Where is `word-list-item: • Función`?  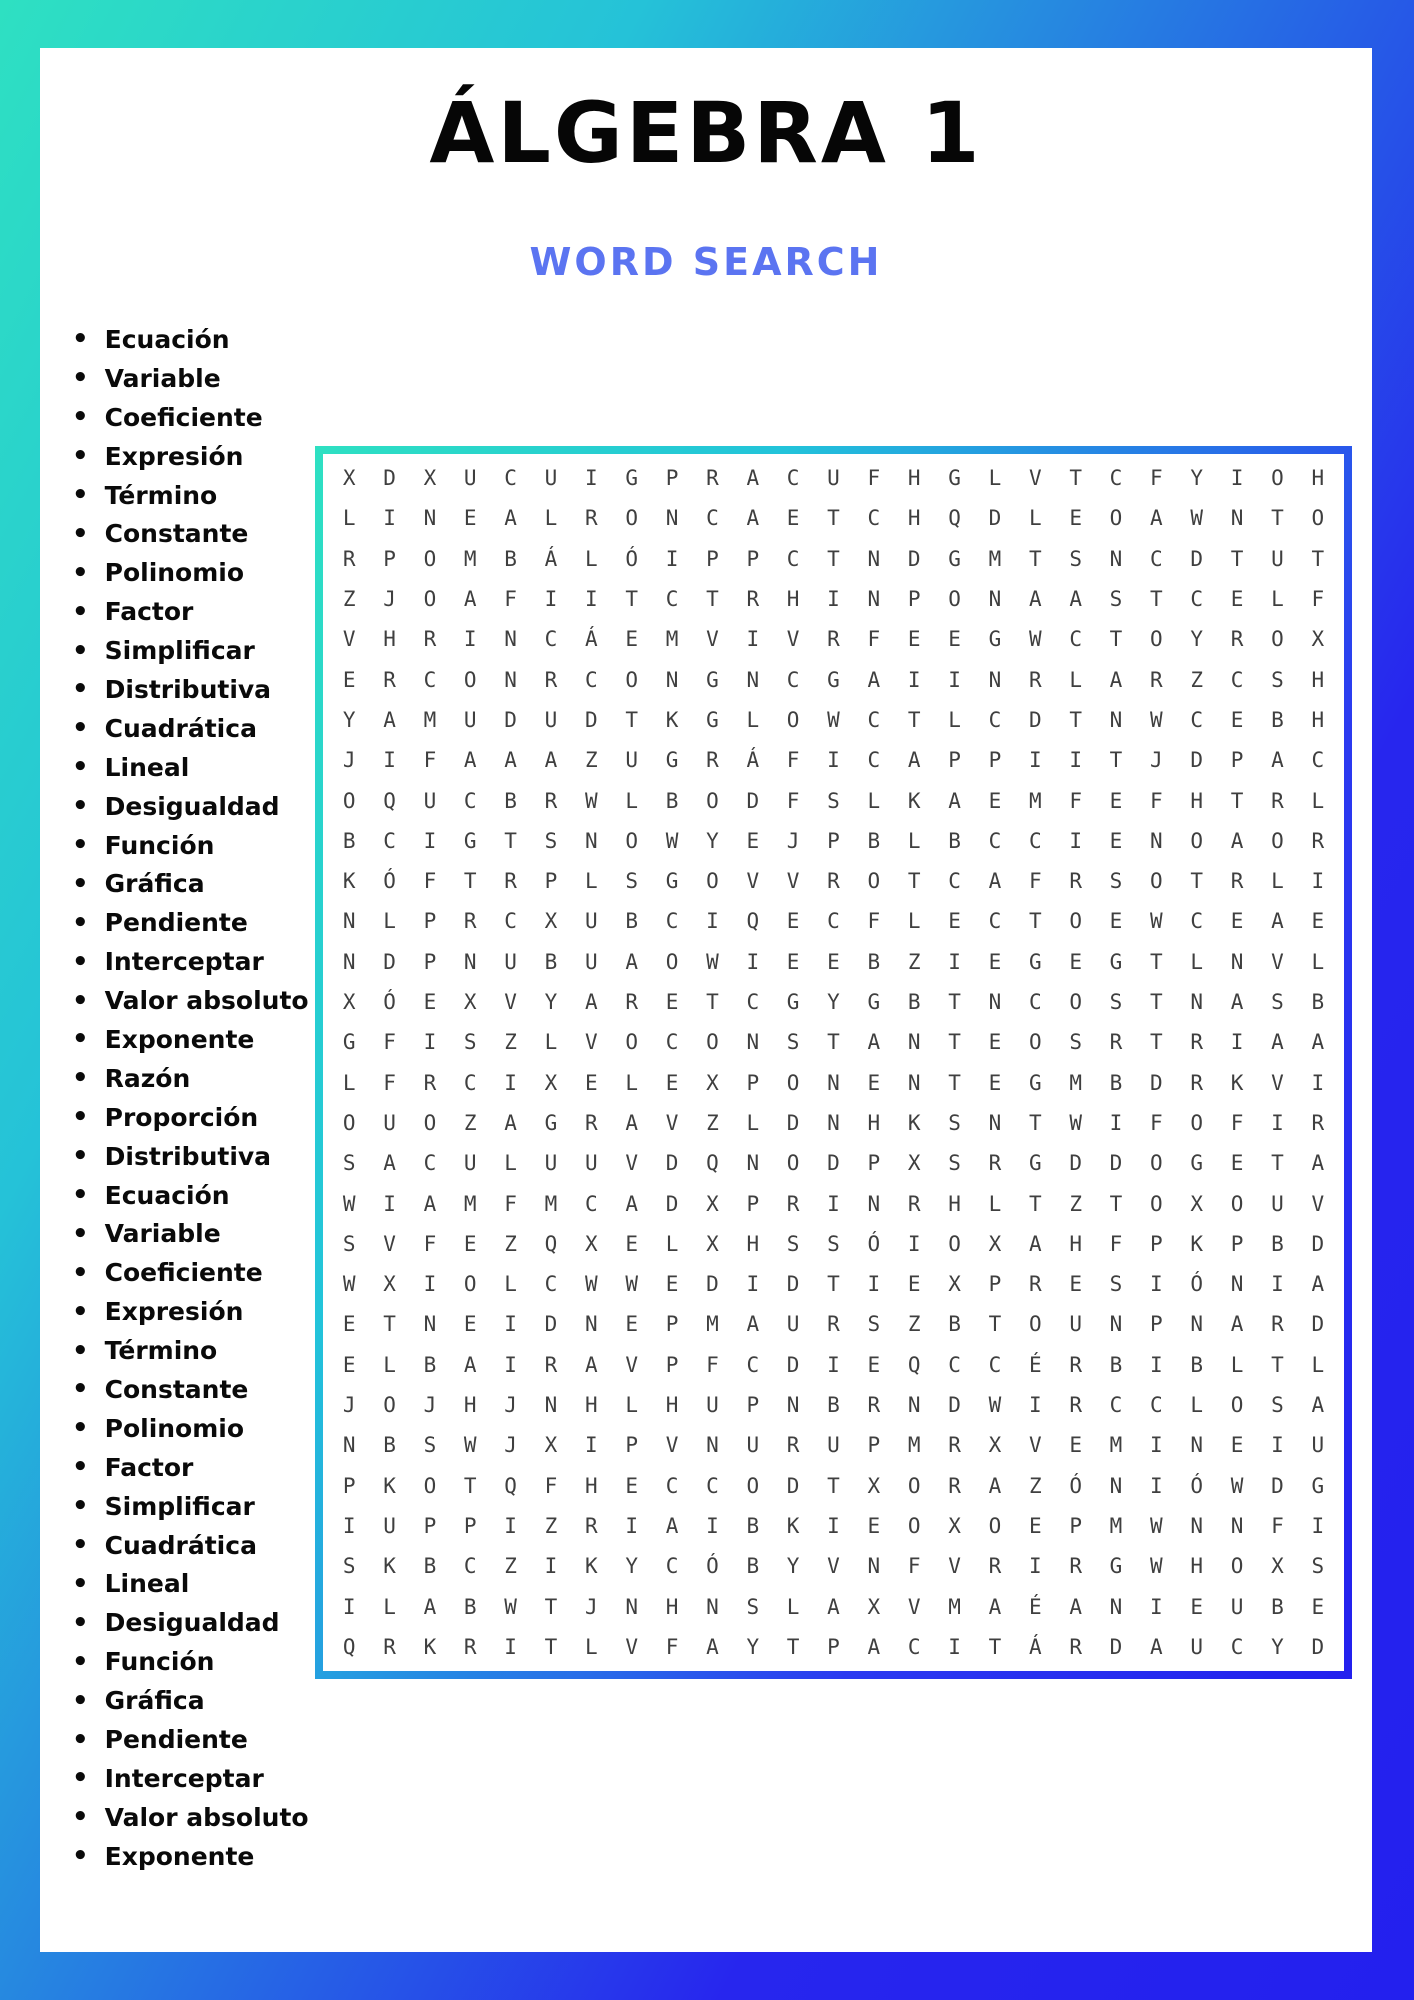 word-list-item: • Función is located at coordinates (190, 845).